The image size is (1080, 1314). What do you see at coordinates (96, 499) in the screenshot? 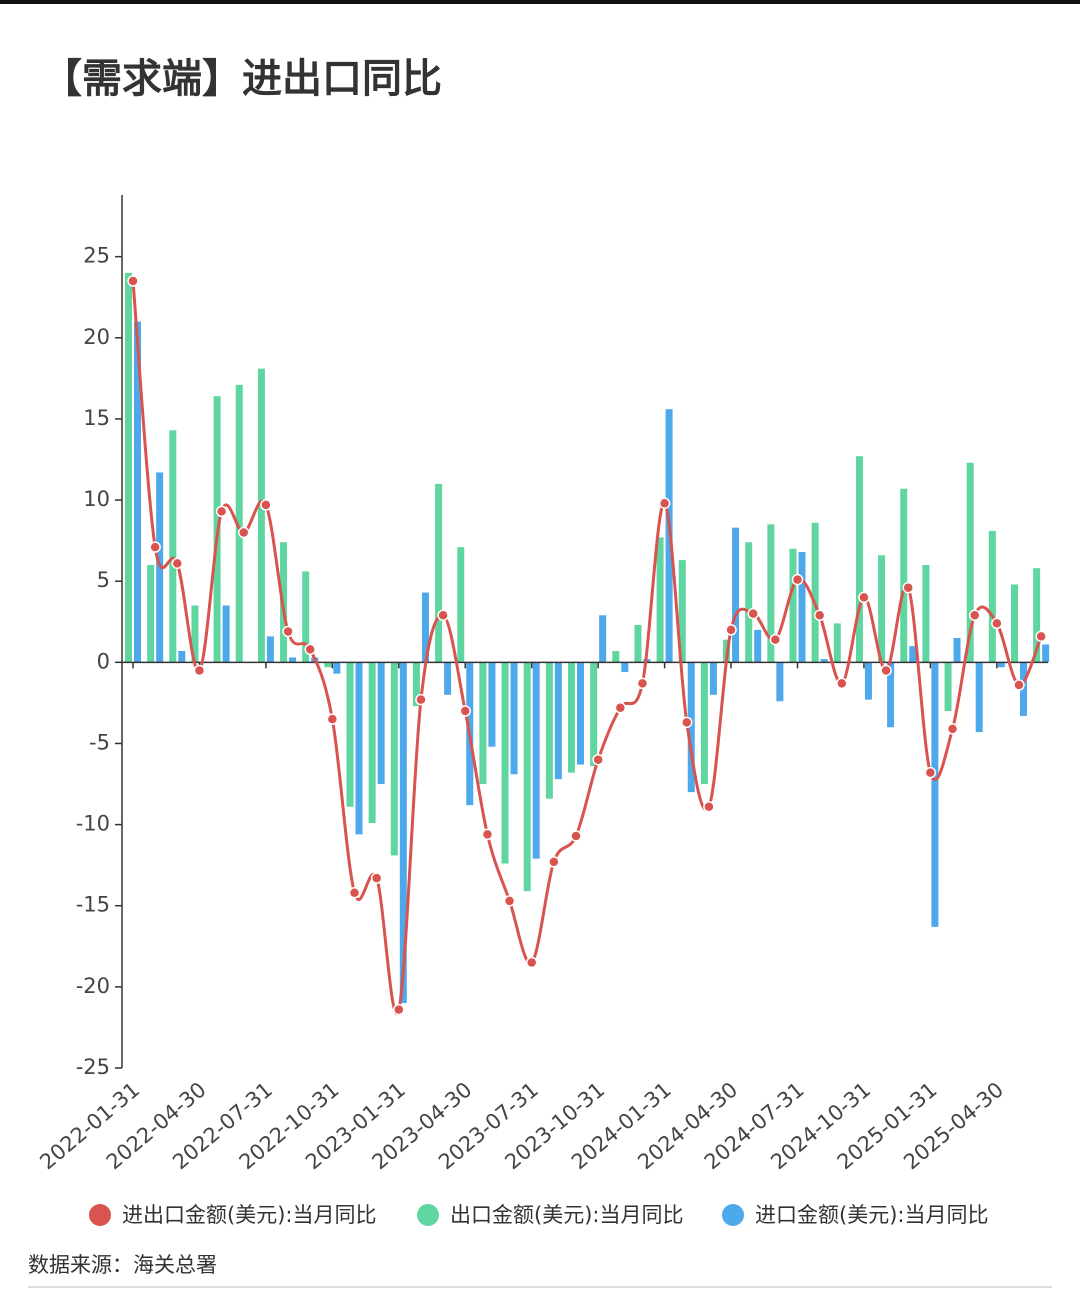
I see `y-tick-label: 10` at bounding box center [96, 499].